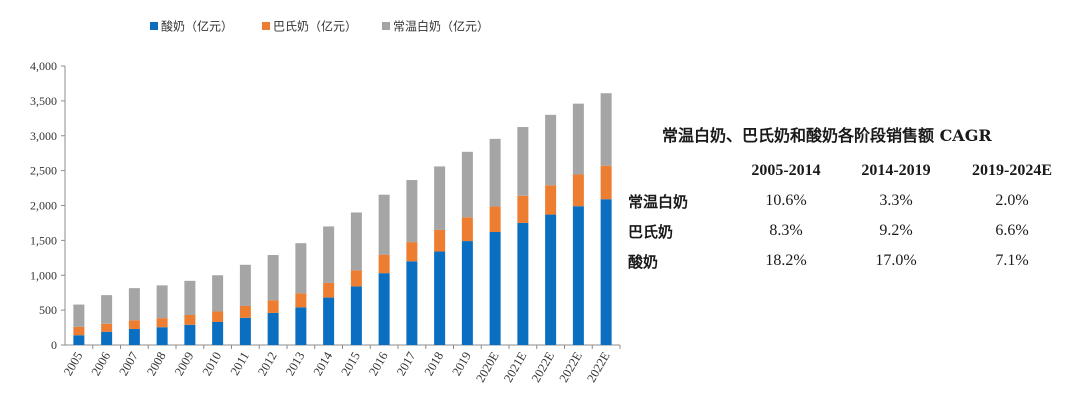 Image resolution: width=1080 pixels, height=410 pixels. I want to click on x-tick-label: 2012, so click(267, 364).